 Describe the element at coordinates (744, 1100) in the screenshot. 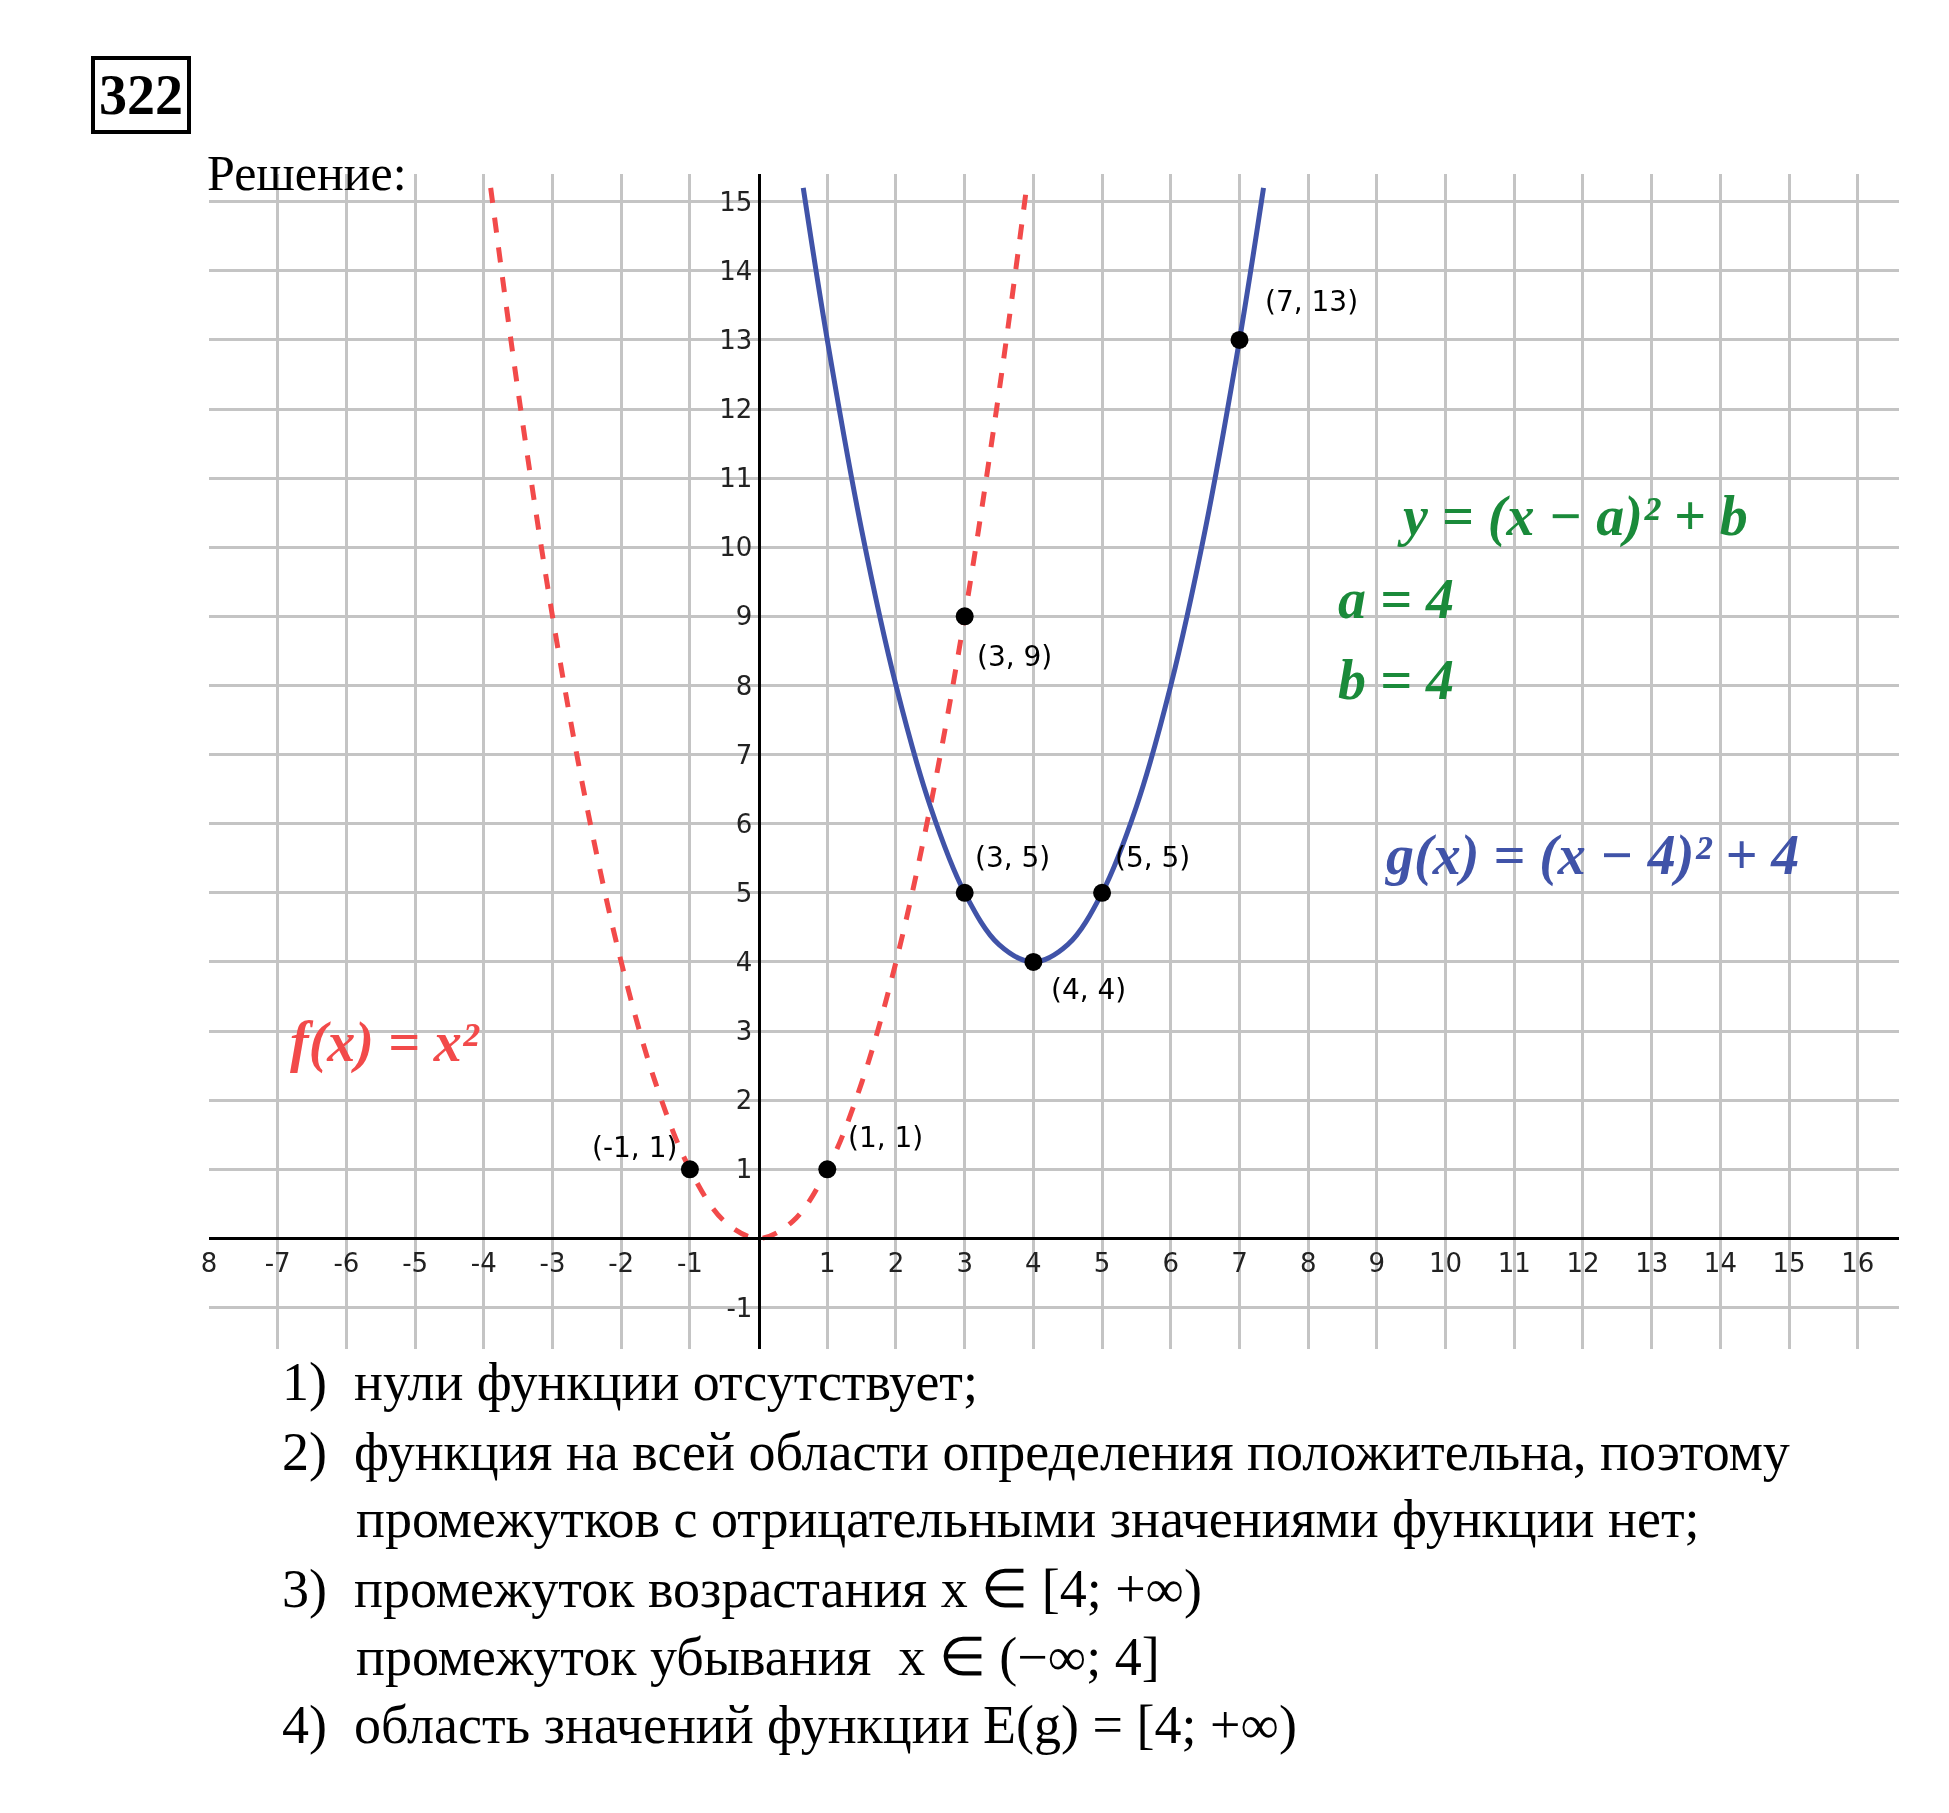

I see `y-tick-label: 2` at that location.